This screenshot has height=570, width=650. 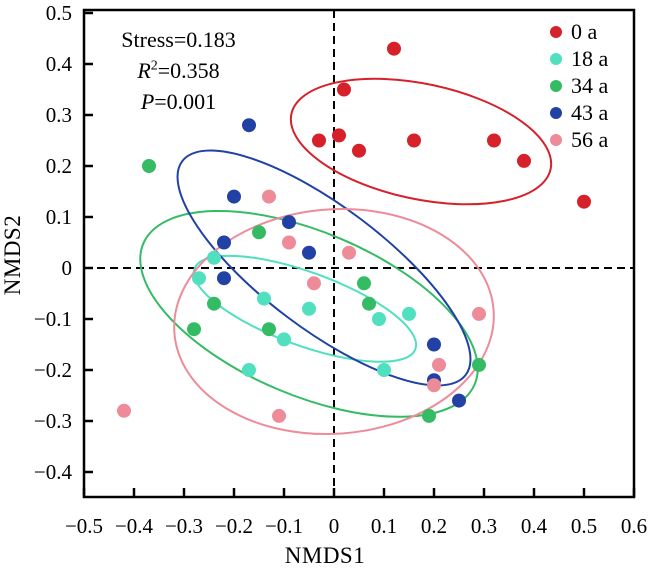 I want to click on x-tick-label: 0.4, so click(x=534, y=526).